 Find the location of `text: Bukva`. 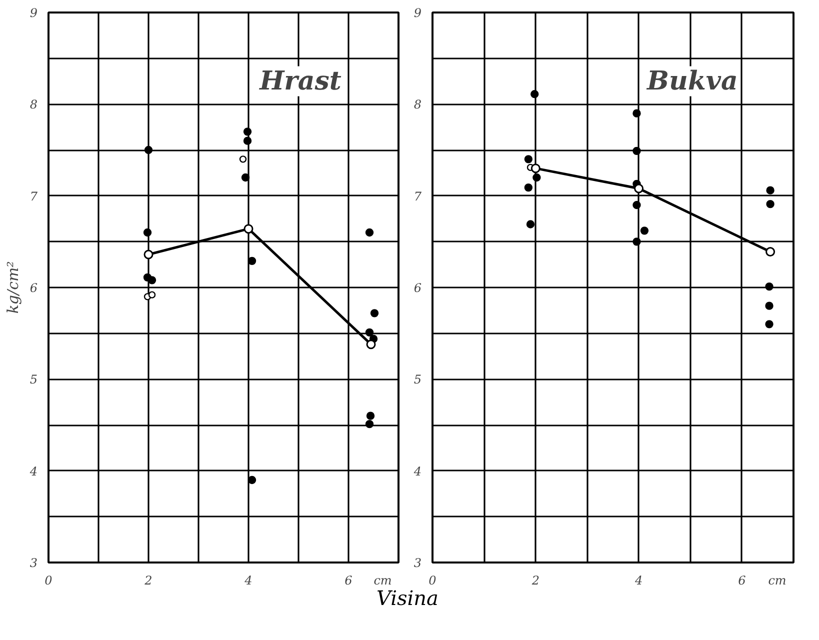

text: Bukva is located at coordinates (692, 81).